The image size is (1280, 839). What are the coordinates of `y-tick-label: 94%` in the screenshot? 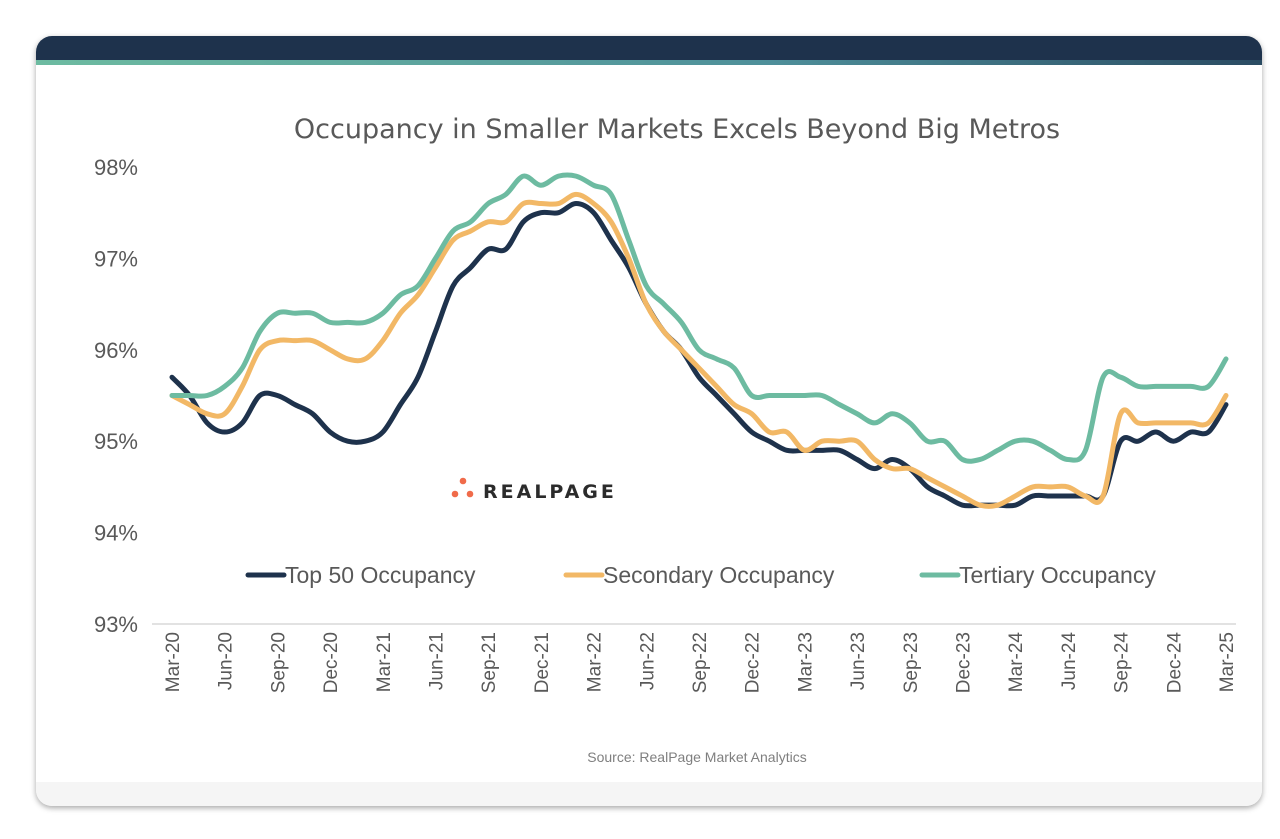 It's located at (116, 533).